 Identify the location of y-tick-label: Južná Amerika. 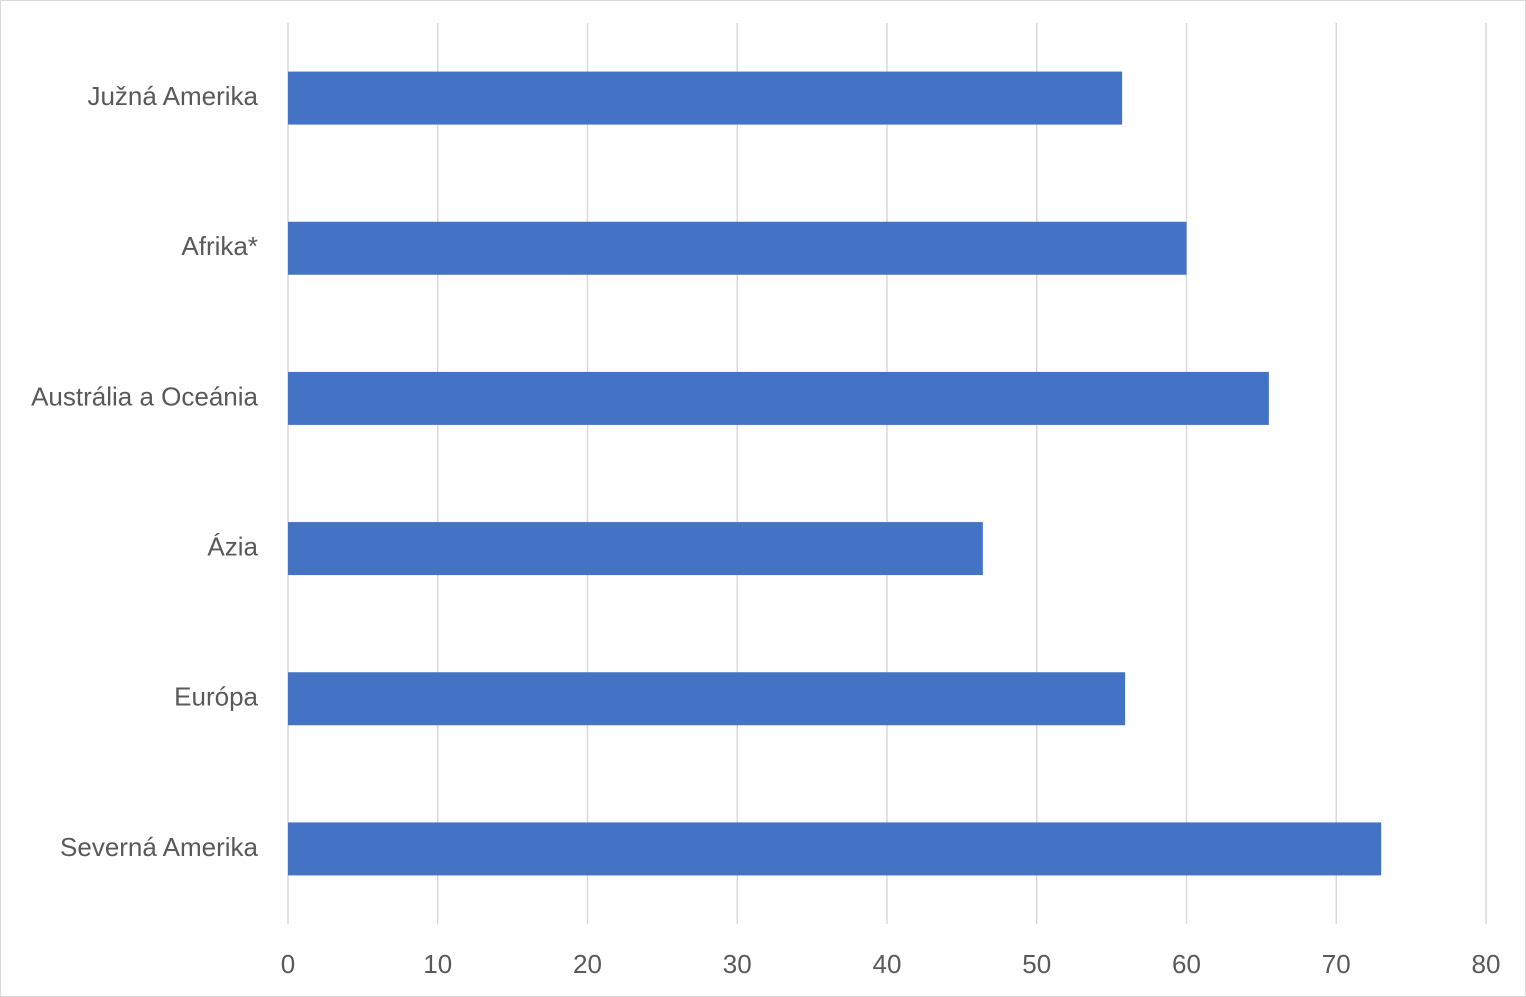
(172, 96).